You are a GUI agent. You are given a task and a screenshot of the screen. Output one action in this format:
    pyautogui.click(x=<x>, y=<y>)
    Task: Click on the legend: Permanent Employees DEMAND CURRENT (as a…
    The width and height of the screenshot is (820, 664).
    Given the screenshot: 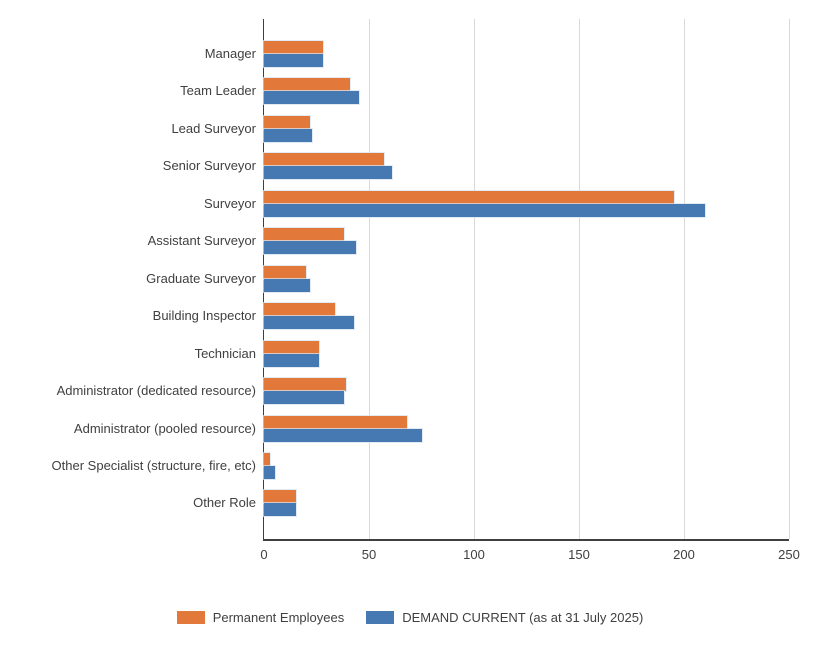 What is the action you would take?
    pyautogui.click(x=410, y=617)
    